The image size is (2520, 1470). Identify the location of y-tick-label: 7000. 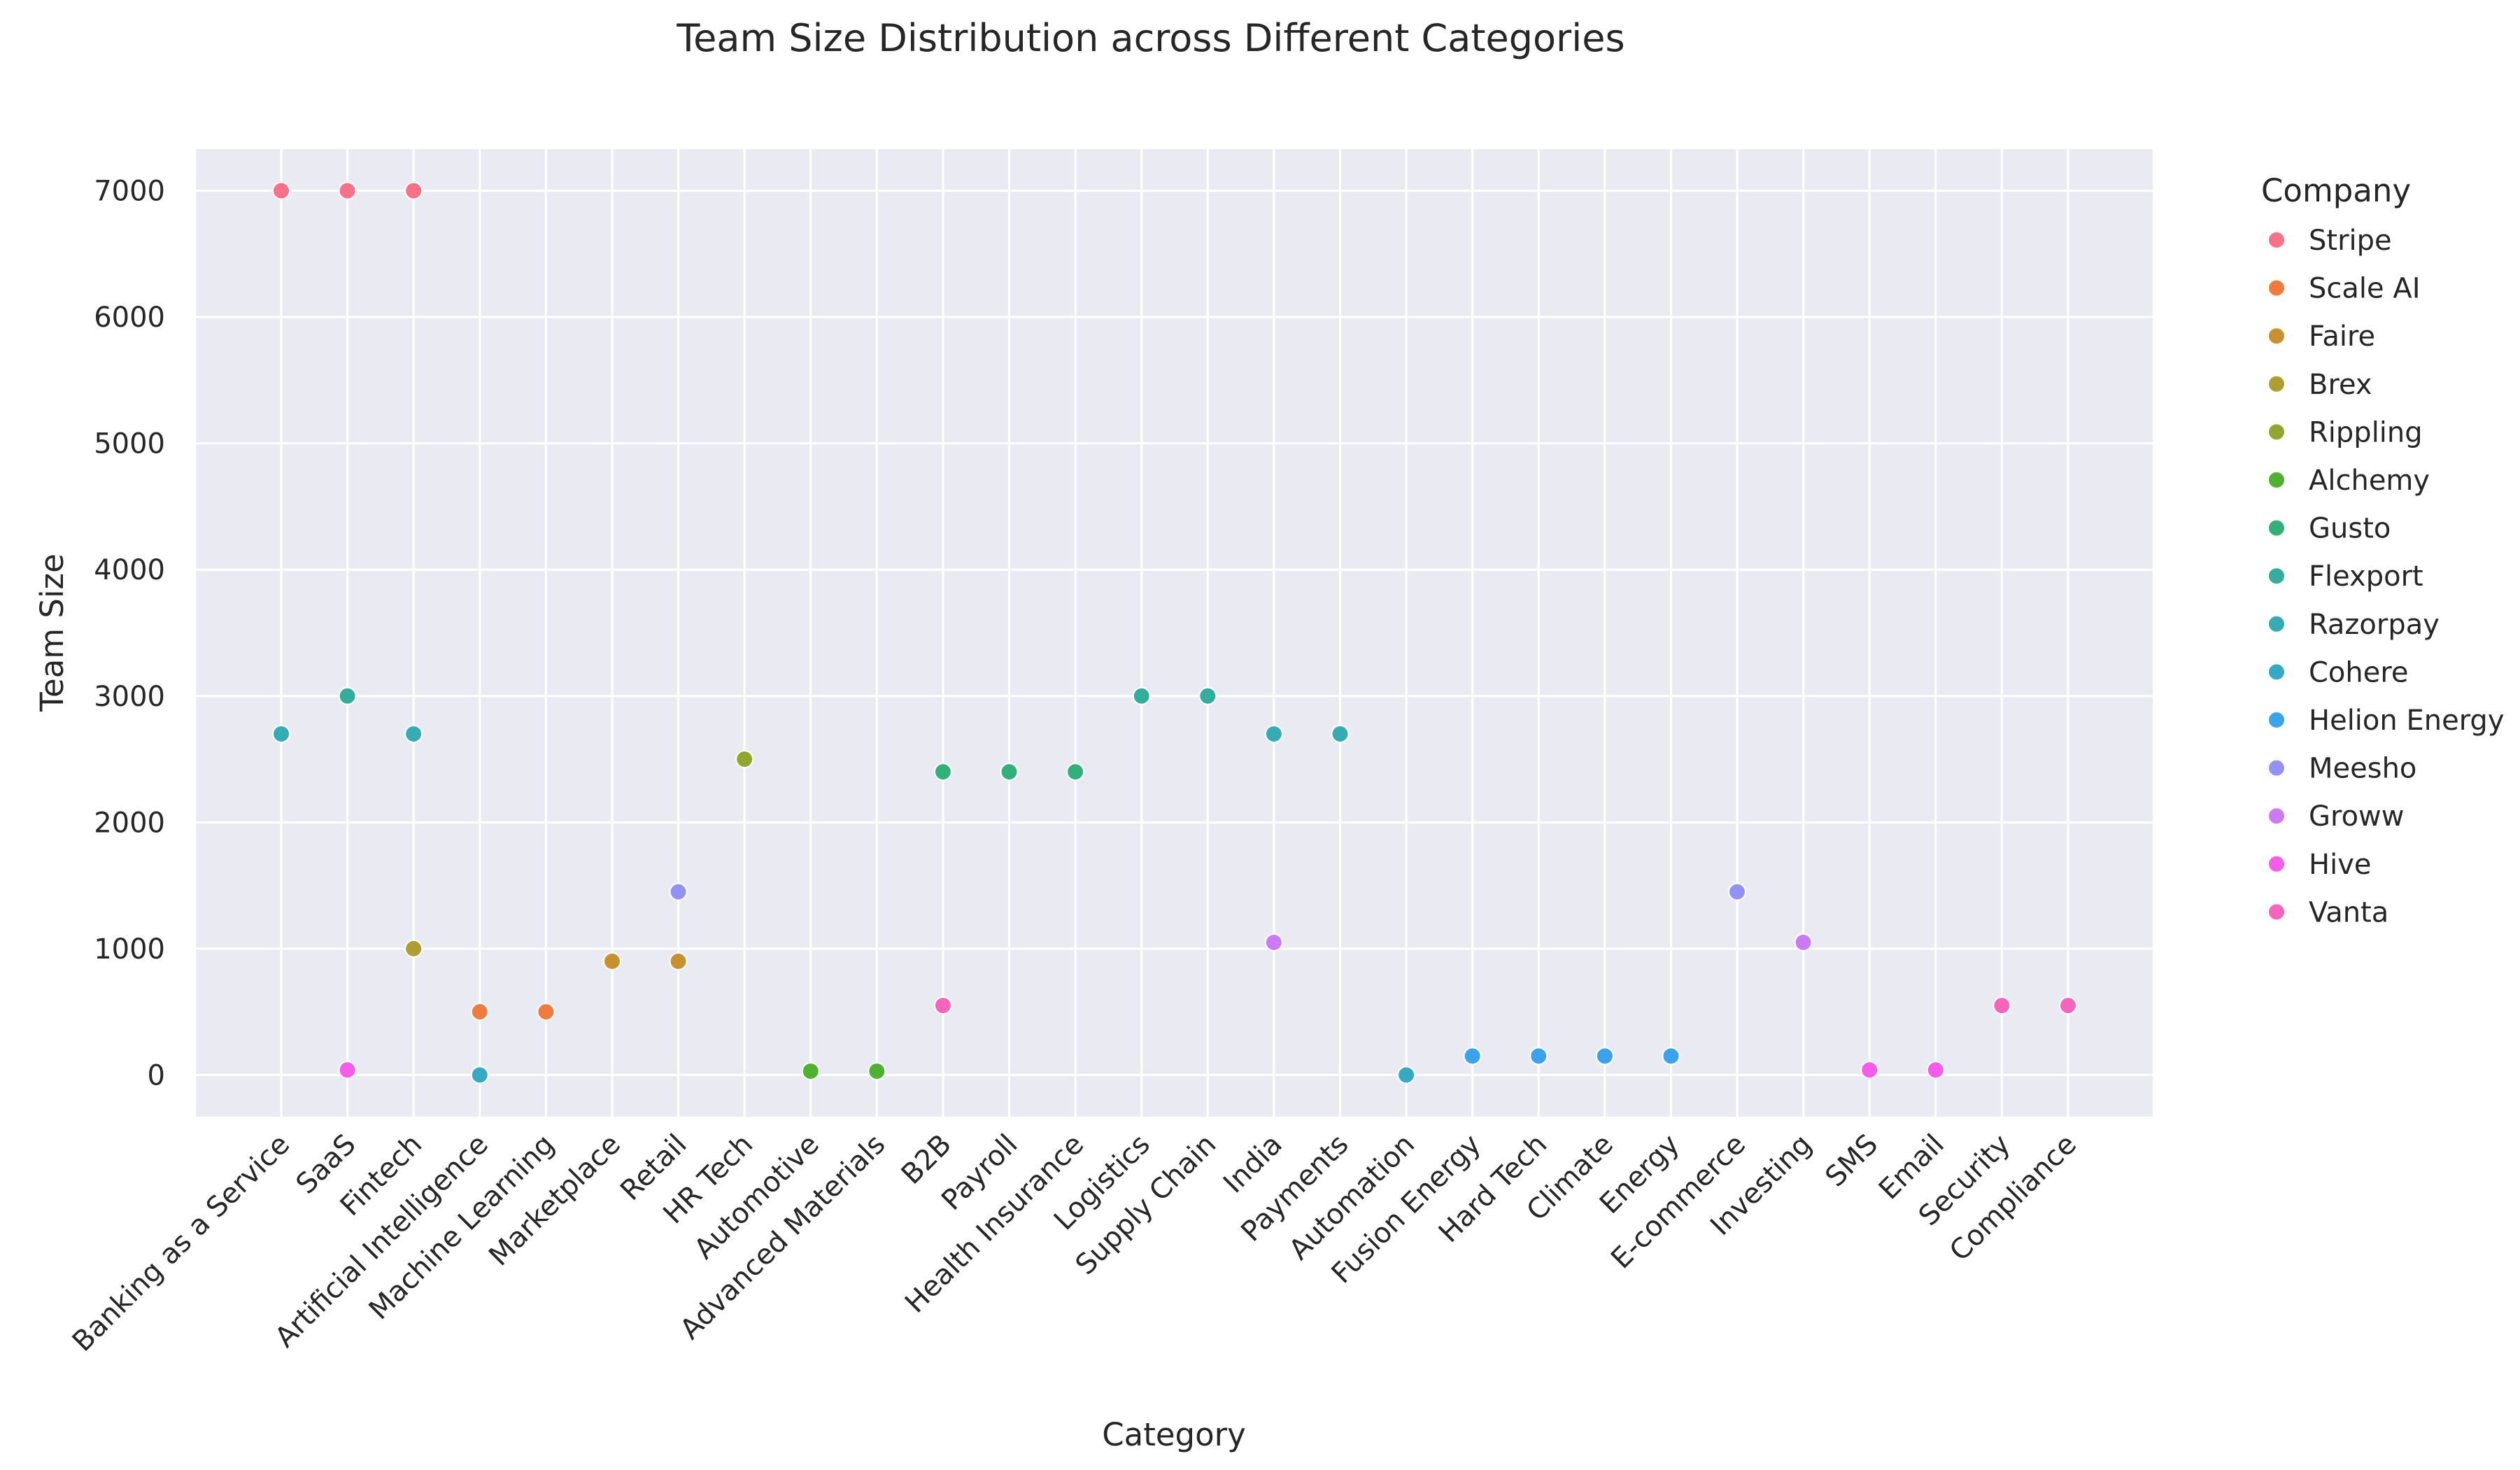
(130, 192).